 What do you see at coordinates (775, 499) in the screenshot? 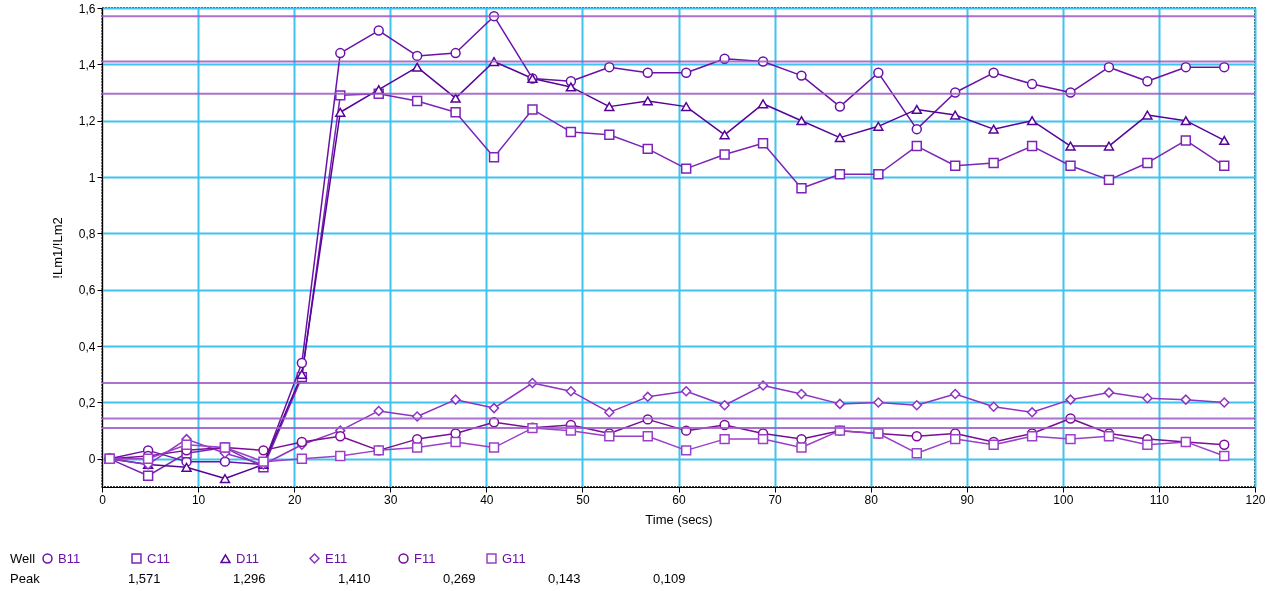
I see `x-tick-label: 70` at bounding box center [775, 499].